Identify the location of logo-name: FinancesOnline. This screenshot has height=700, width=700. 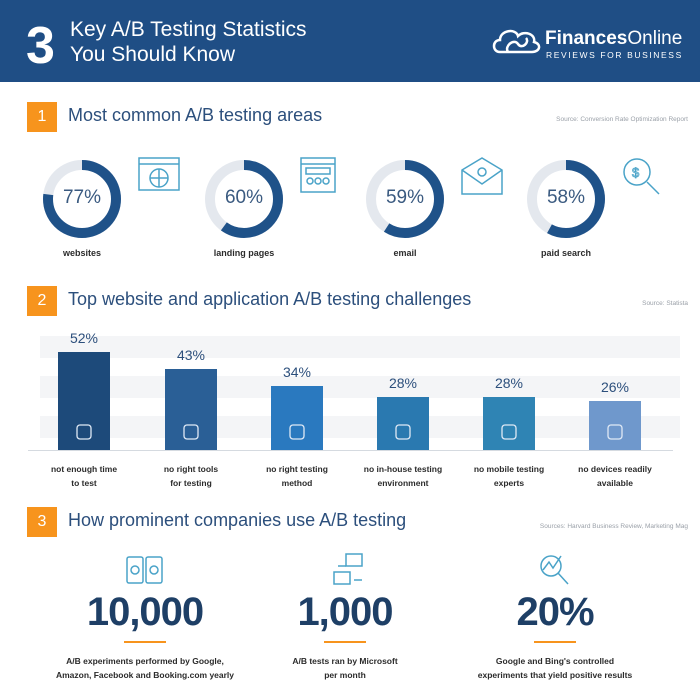
(614, 38).